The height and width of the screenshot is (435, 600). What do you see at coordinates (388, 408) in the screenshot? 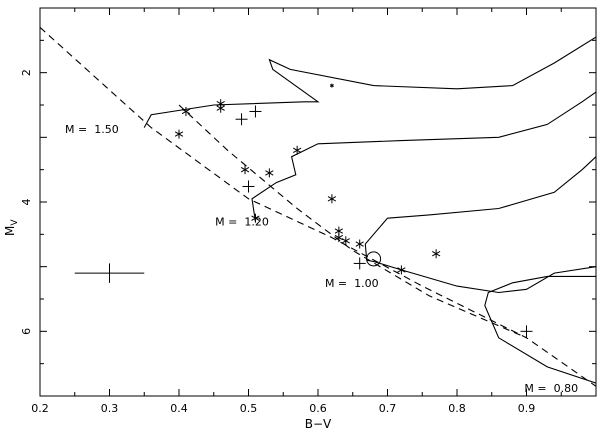
I see `x-tick-label: 0.7` at bounding box center [388, 408].